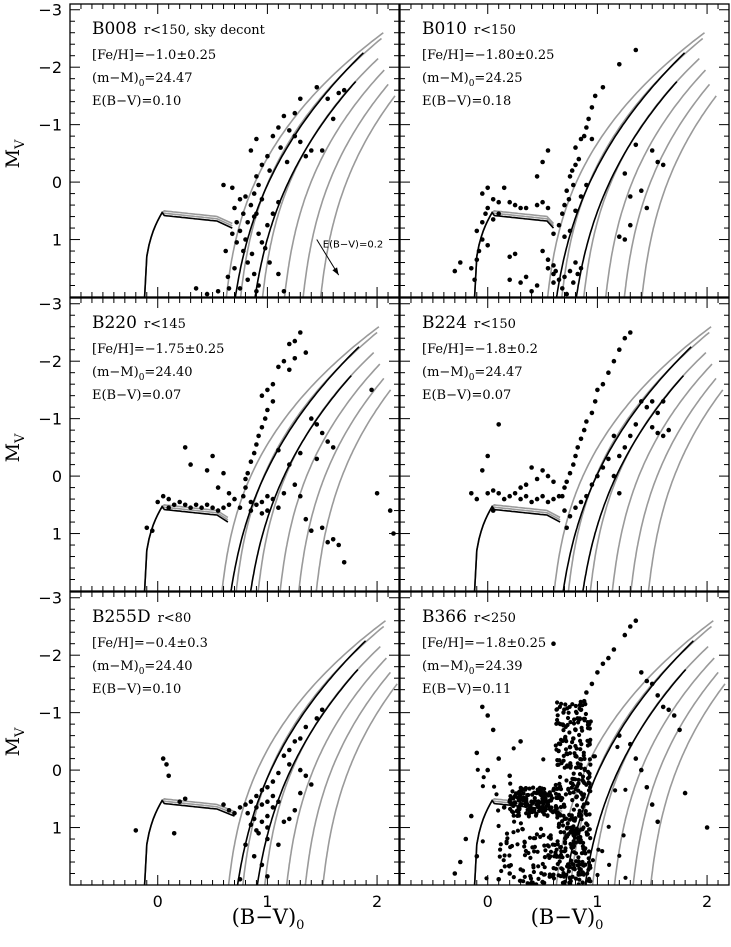  I want to click on dm-value: =24.25, so click(498, 78).